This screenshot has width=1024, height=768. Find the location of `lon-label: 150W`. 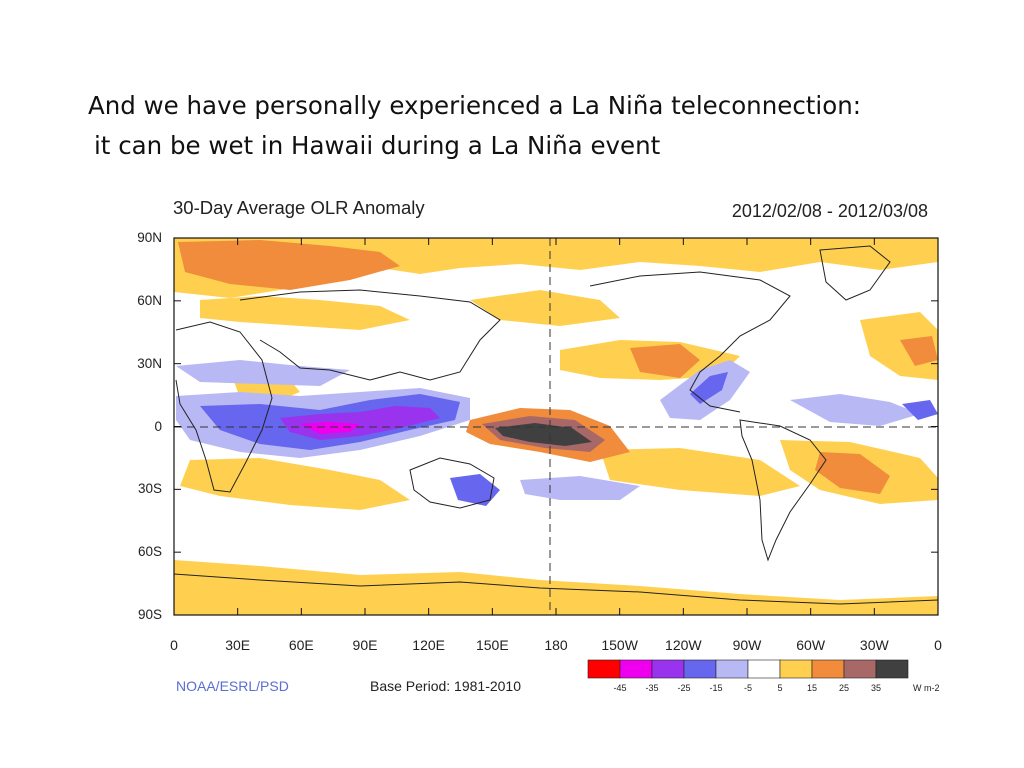

lon-label: 150W is located at coordinates (619, 645).